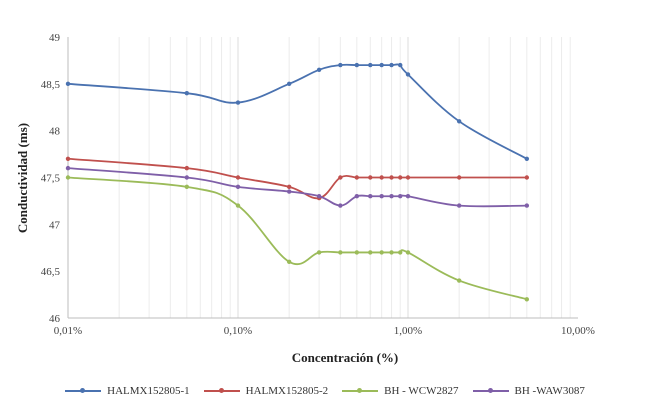 Image resolution: width=650 pixels, height=414 pixels. Describe the element at coordinates (578, 331) in the screenshot. I see `x-tick-label: 10,00%` at that location.